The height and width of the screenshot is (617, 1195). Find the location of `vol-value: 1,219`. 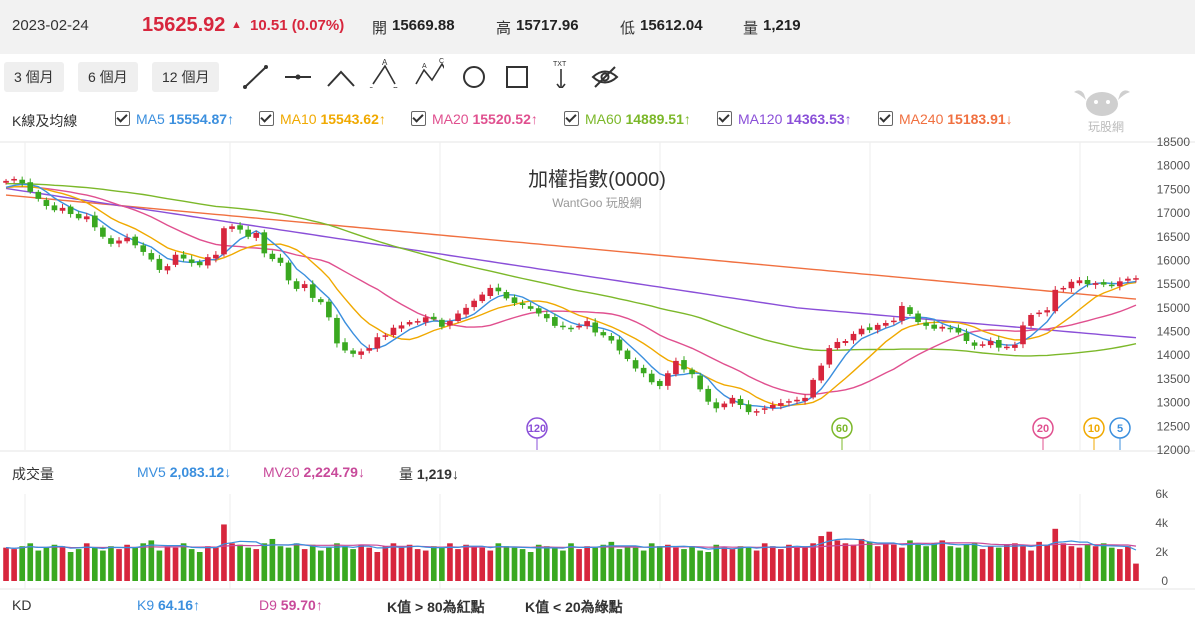

vol-value: 1,219 is located at coordinates (782, 25).